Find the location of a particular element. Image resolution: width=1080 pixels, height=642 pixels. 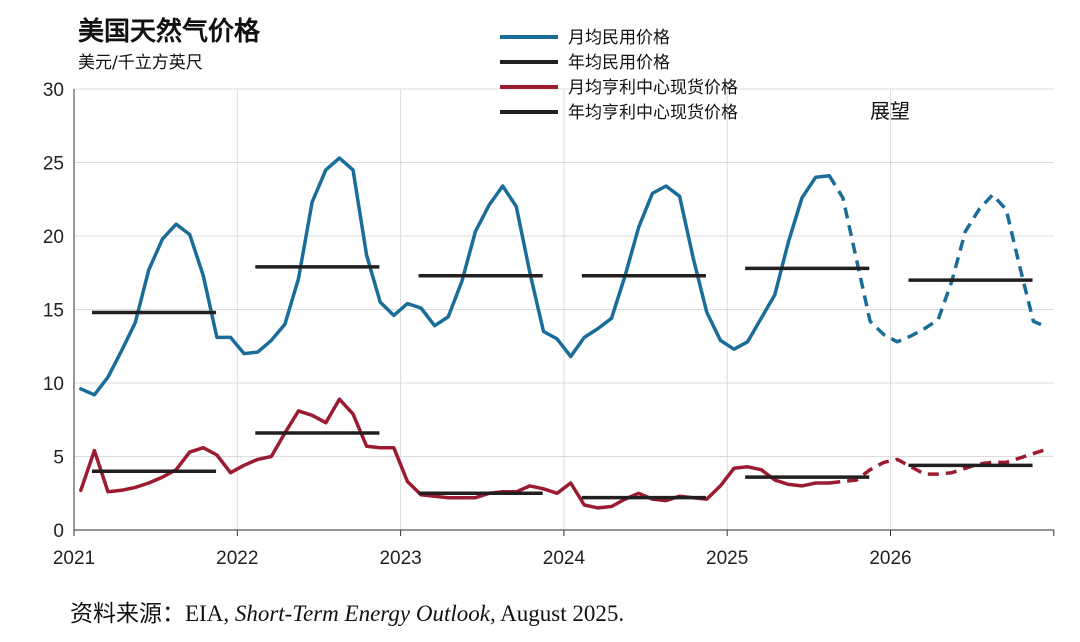

legend-label-annual-henry-hub: 年均亨利中心现货价格 is located at coordinates (653, 113).